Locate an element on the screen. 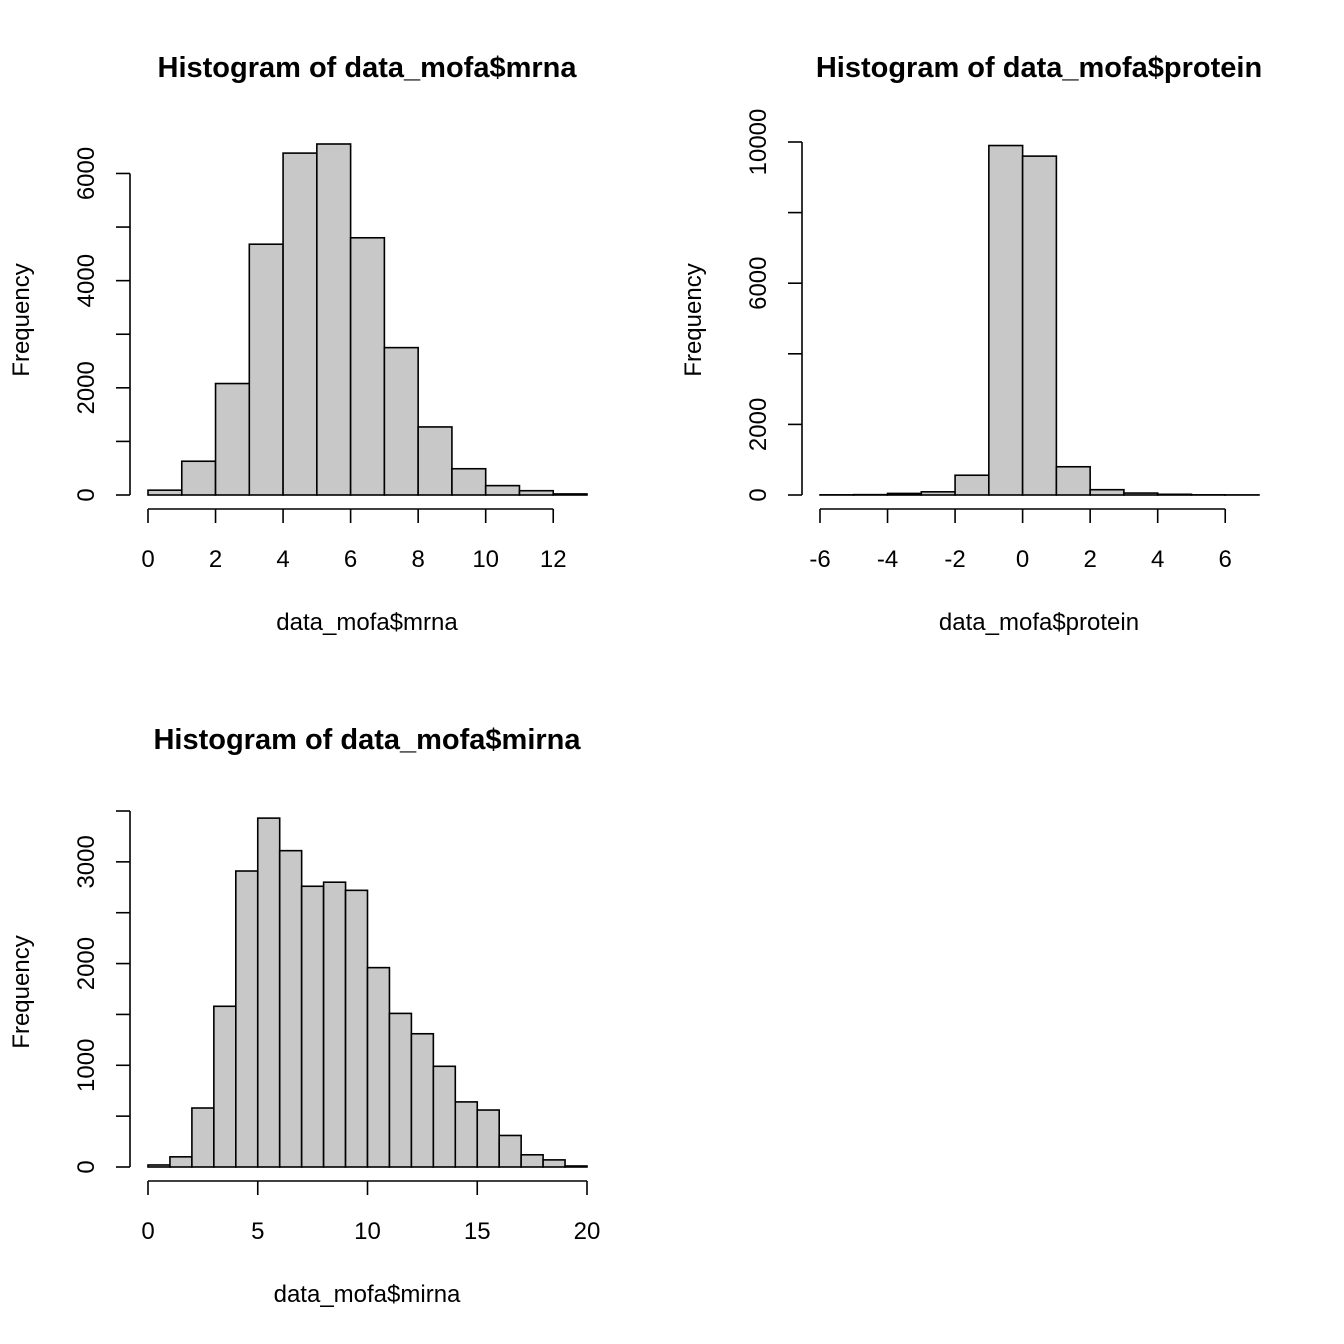  x-tick-label: -4 is located at coordinates (887, 559).